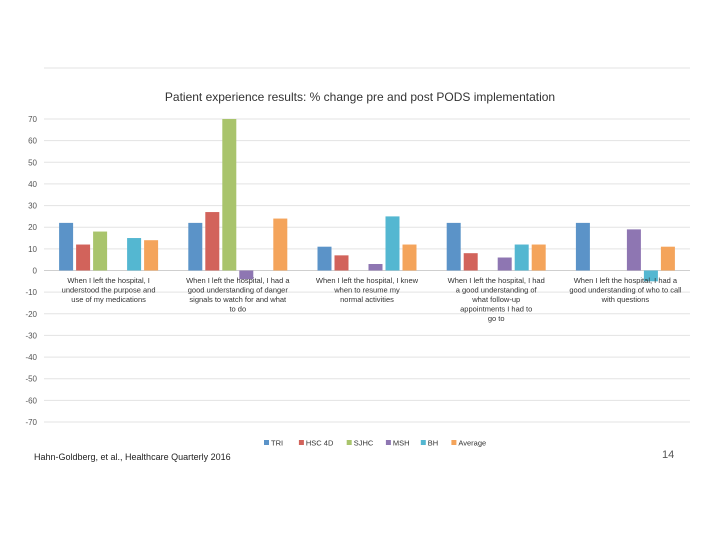 The width and height of the screenshot is (720, 540). I want to click on y-tick-label: 60, so click(32, 141).